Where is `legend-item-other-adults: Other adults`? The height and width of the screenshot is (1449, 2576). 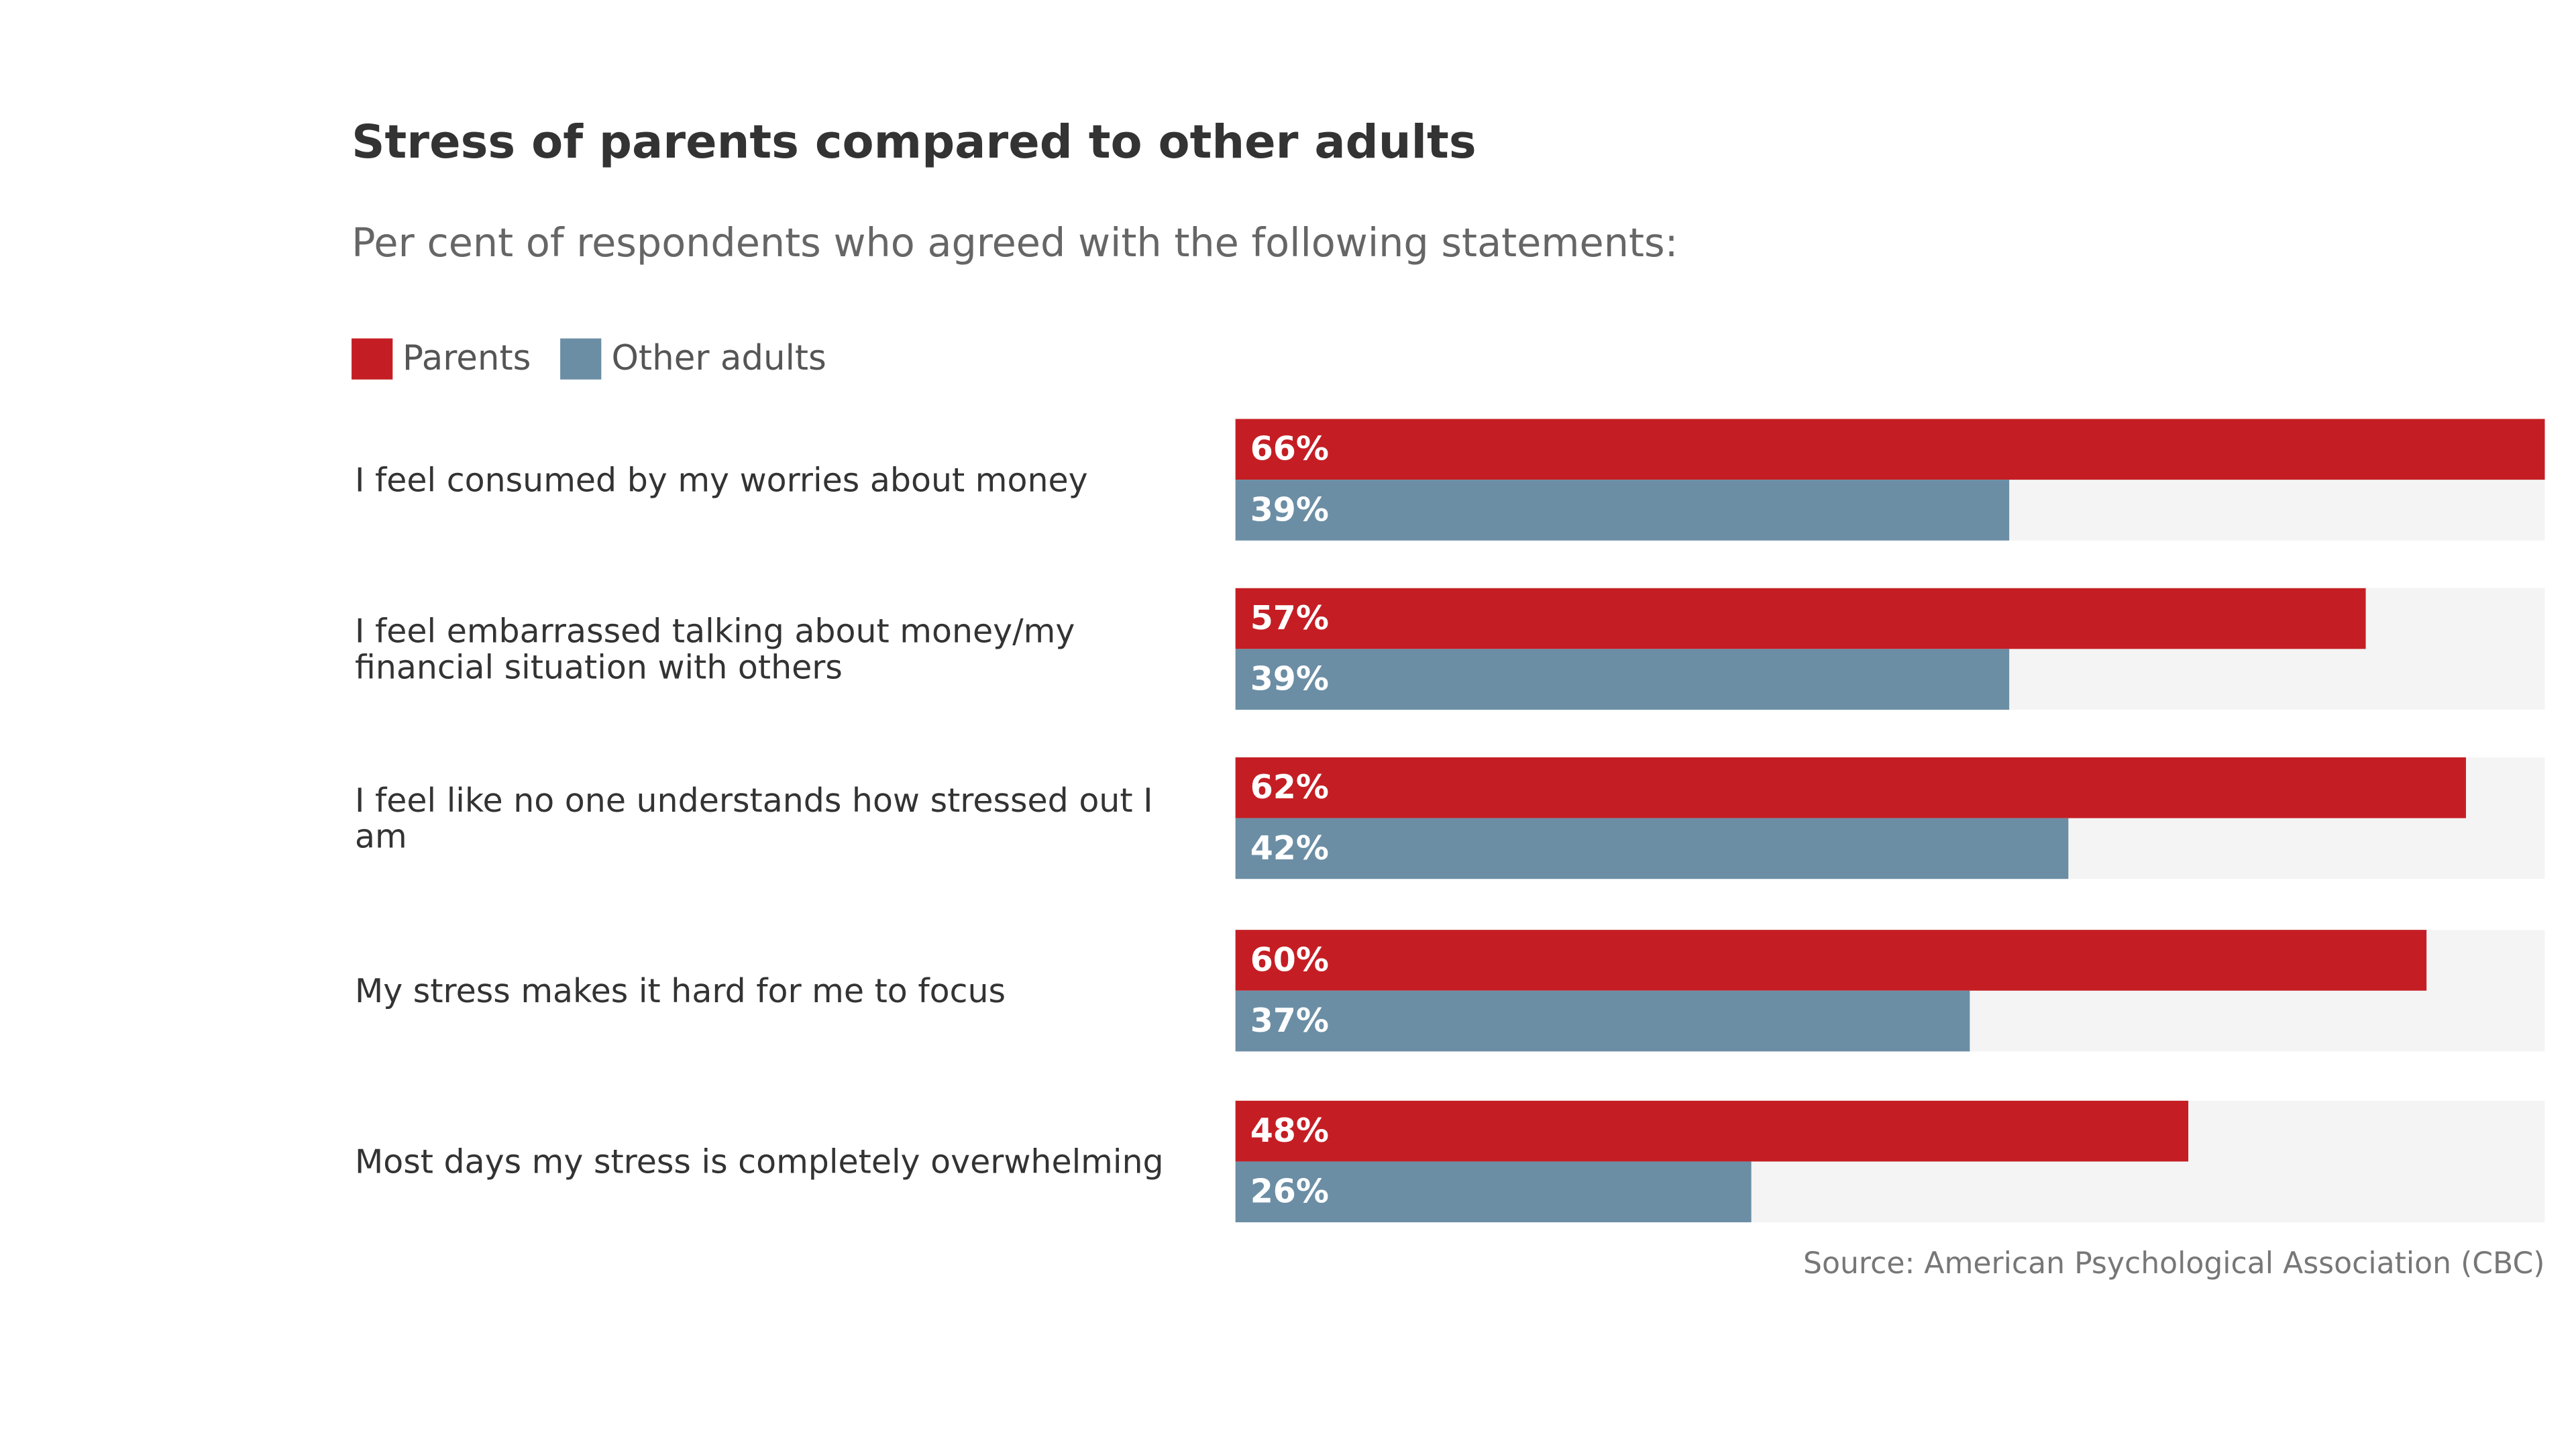 legend-item-other-adults: Other adults is located at coordinates (693, 358).